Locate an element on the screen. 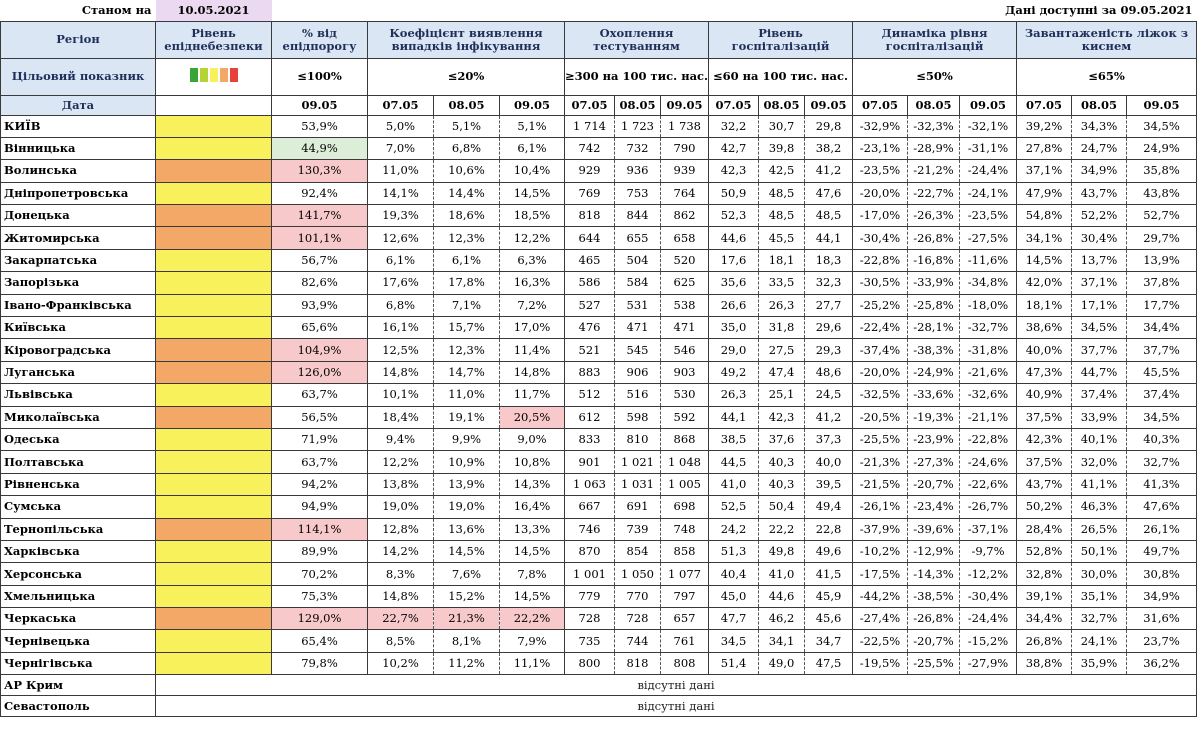 The width and height of the screenshot is (1200, 737). hosp-value: 33,5 is located at coordinates (781, 283).